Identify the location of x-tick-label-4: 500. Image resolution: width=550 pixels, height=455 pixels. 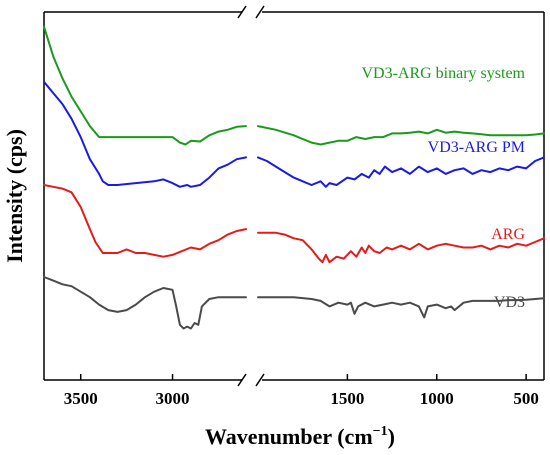
(526, 398).